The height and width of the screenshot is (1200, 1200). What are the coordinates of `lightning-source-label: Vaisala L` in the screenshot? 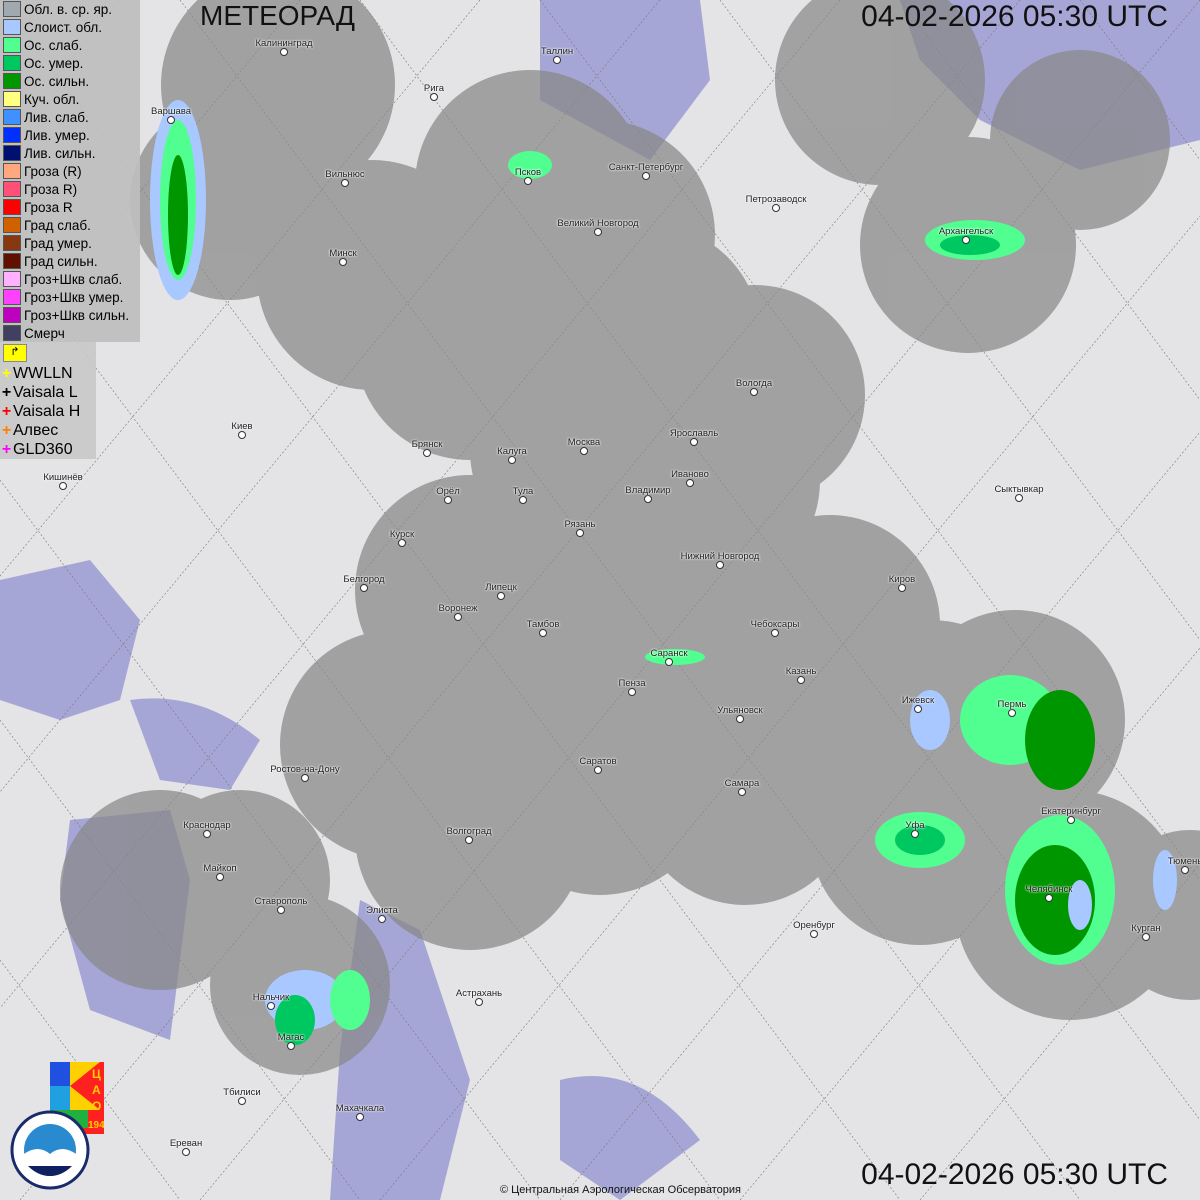 It's located at (45, 392).